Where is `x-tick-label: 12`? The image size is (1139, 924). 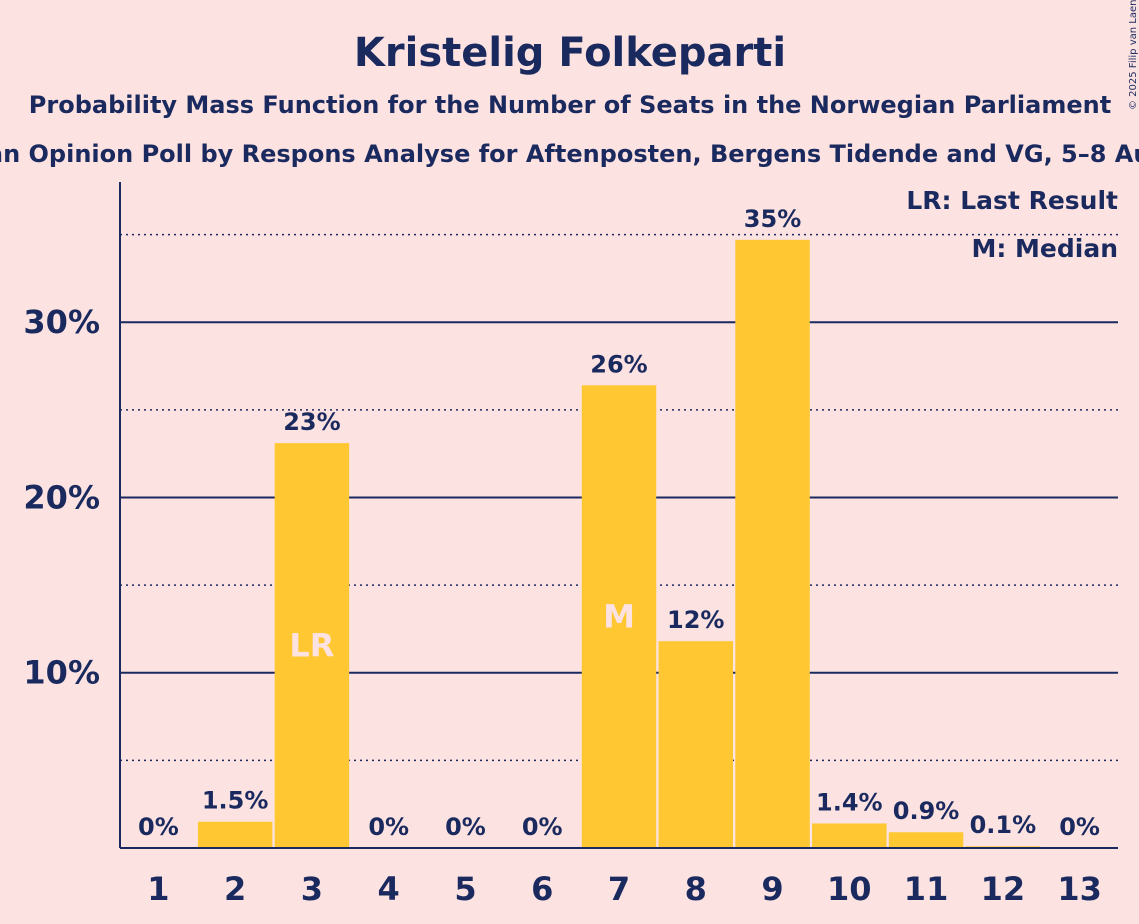
x-tick-label: 12 is located at coordinates (1003, 889).